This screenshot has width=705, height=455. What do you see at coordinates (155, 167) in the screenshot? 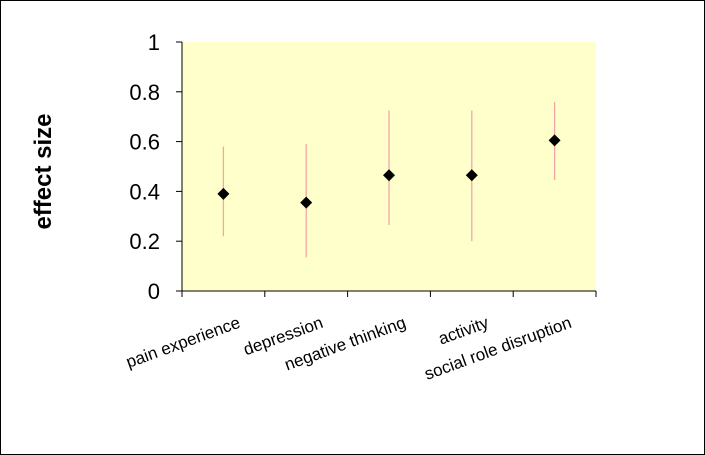
I see `y-axis-ticks: 0 0.2 0.4 0.6 0.8 1` at bounding box center [155, 167].